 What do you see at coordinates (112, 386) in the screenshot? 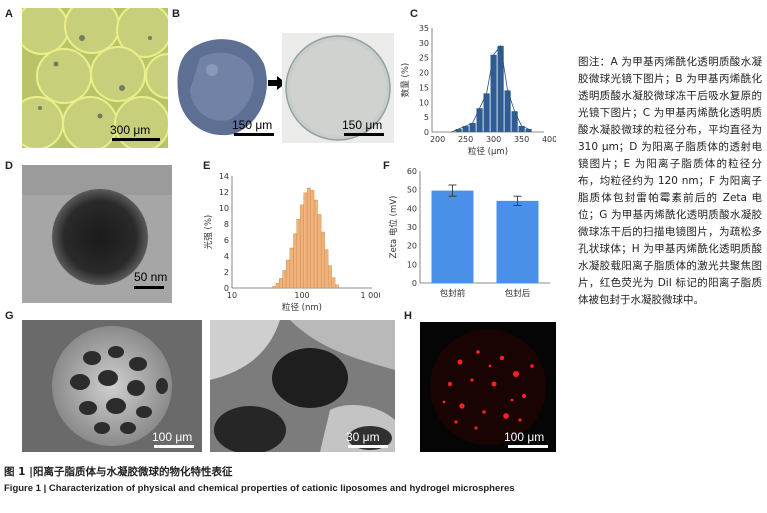
I see `sem-porous-microsphere` at bounding box center [112, 386].